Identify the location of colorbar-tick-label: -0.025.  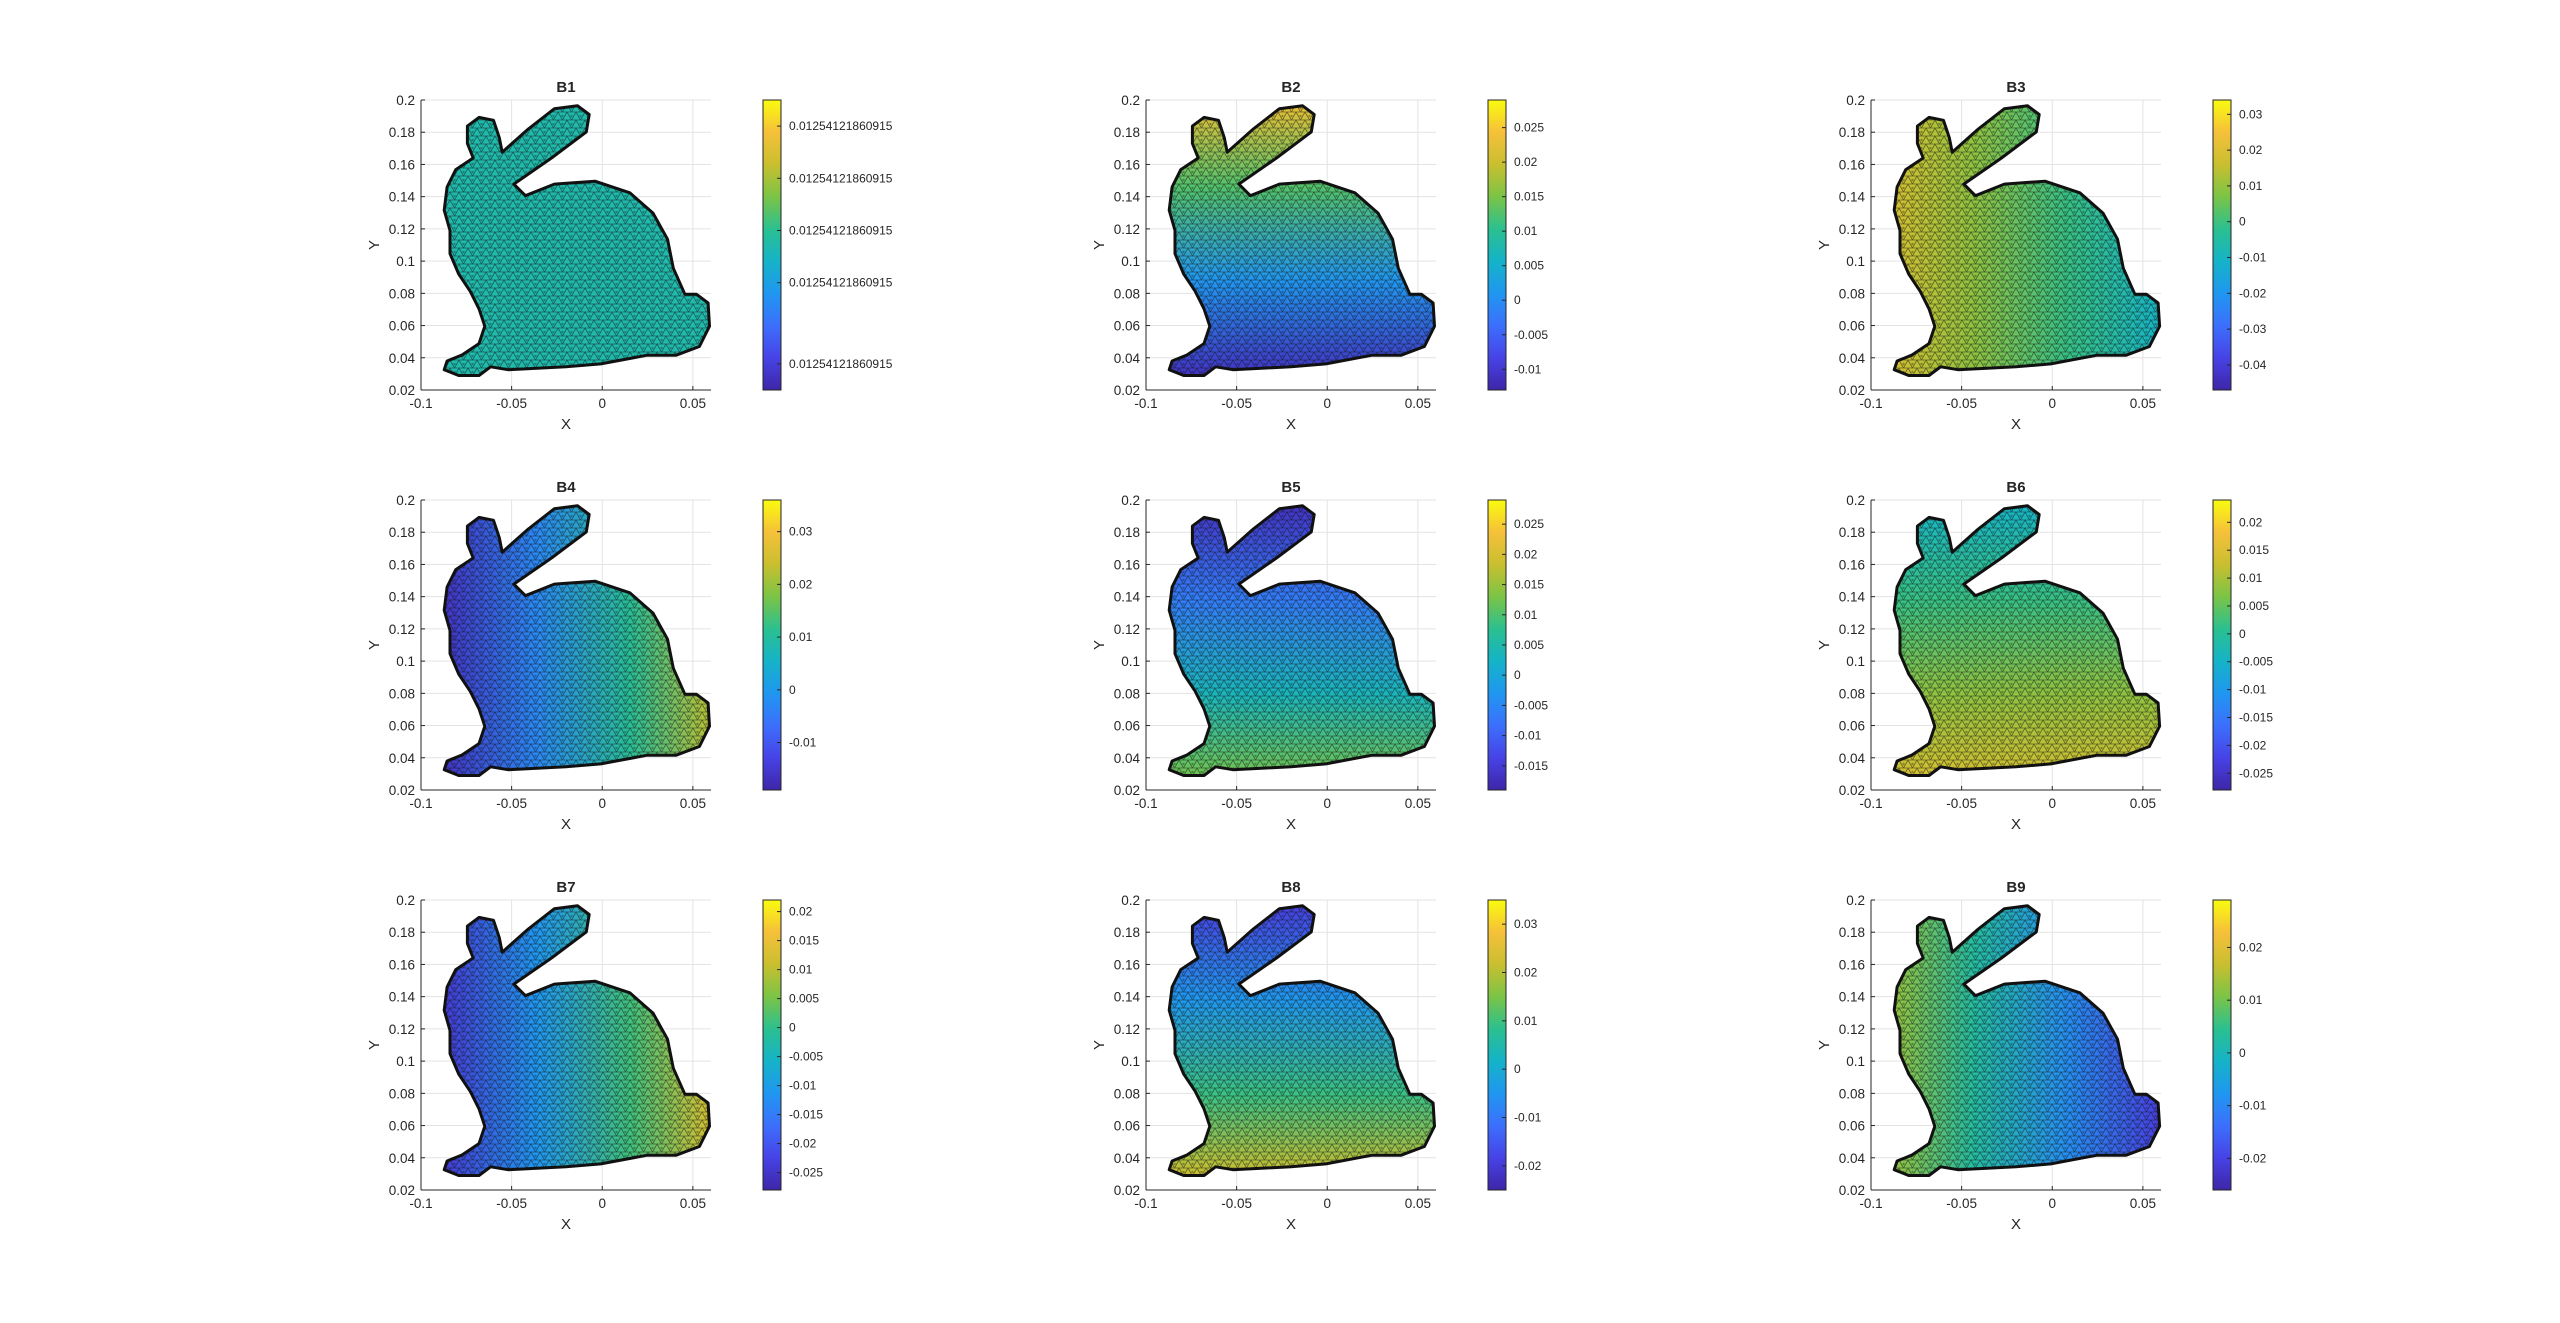
(2256, 773).